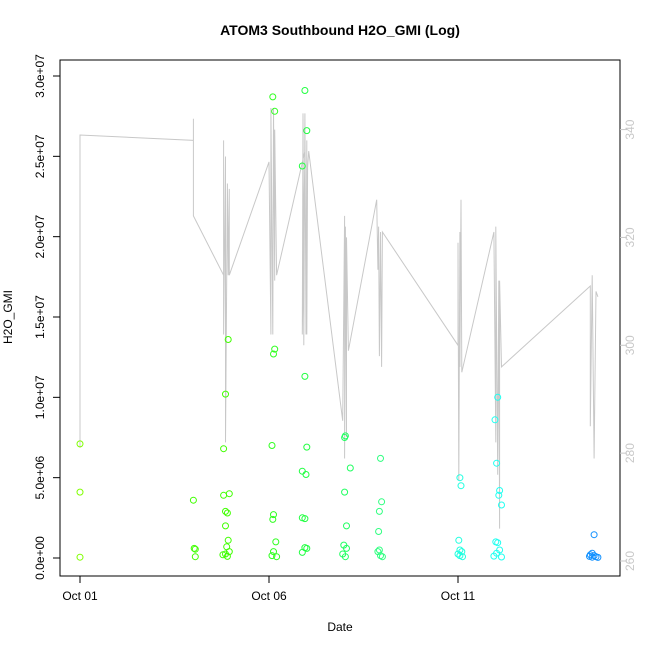  I want to click on y2-tick-label: 320, so click(630, 237).